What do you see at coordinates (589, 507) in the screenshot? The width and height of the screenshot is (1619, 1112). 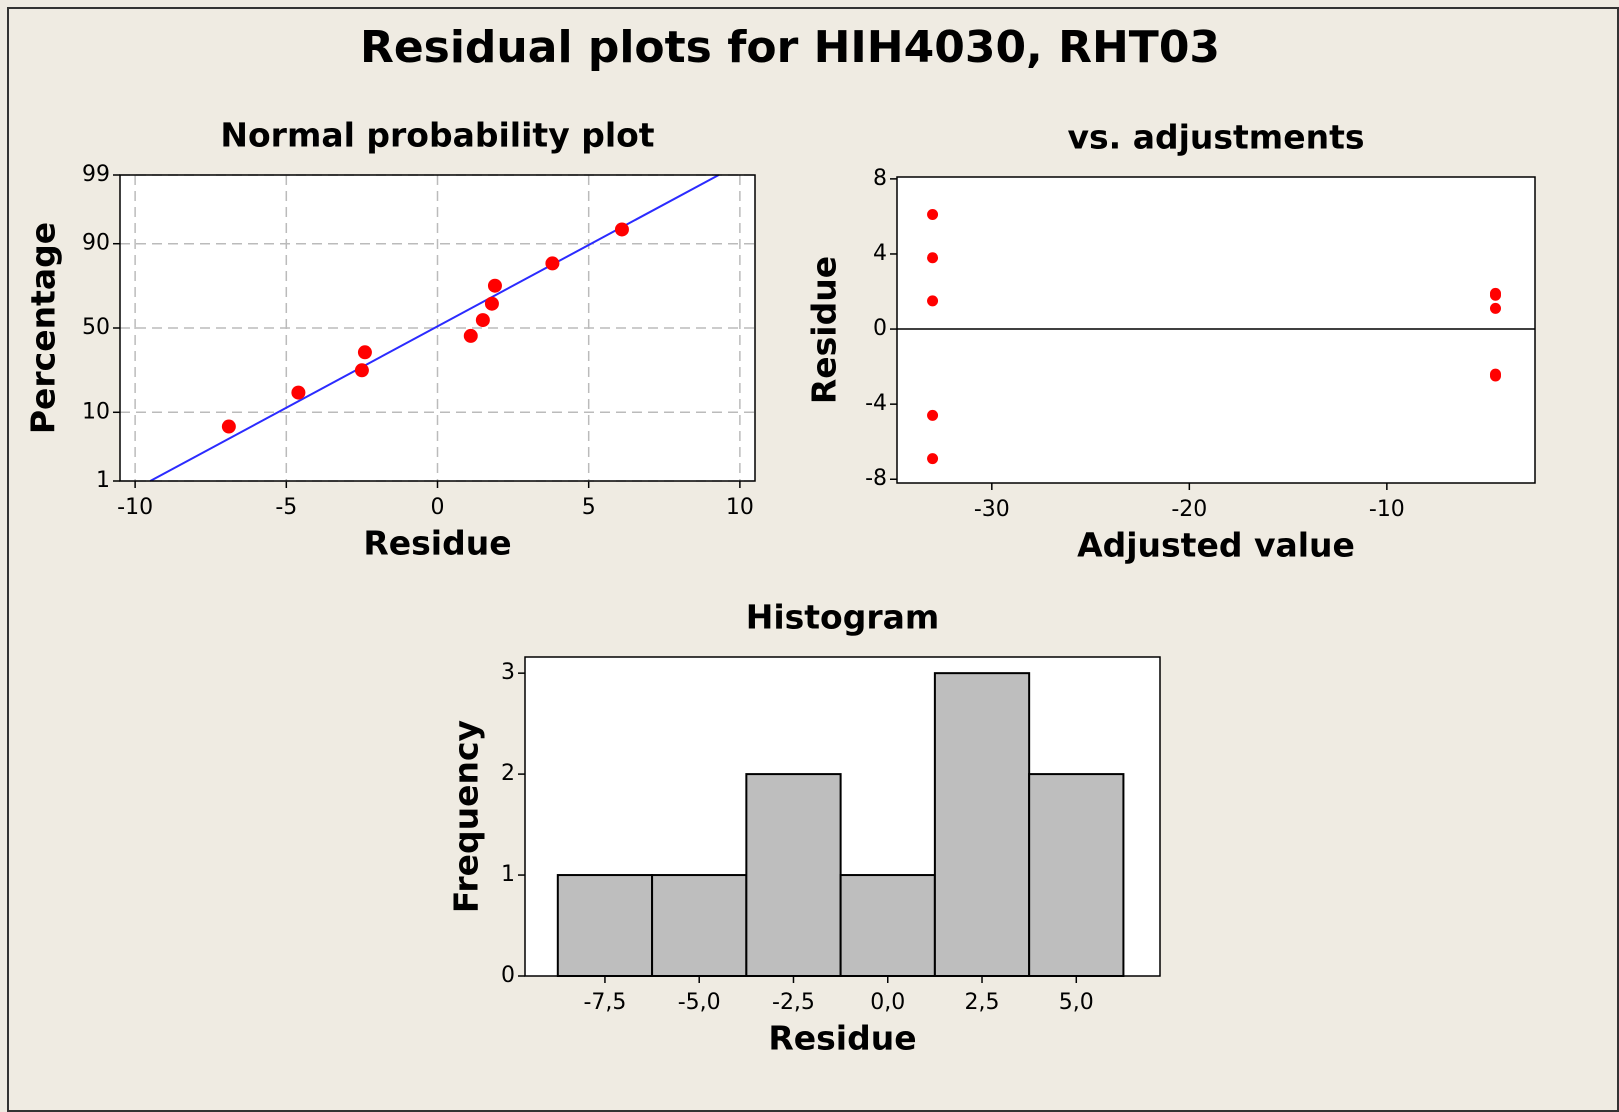 I see `x-tick-label: 5` at bounding box center [589, 507].